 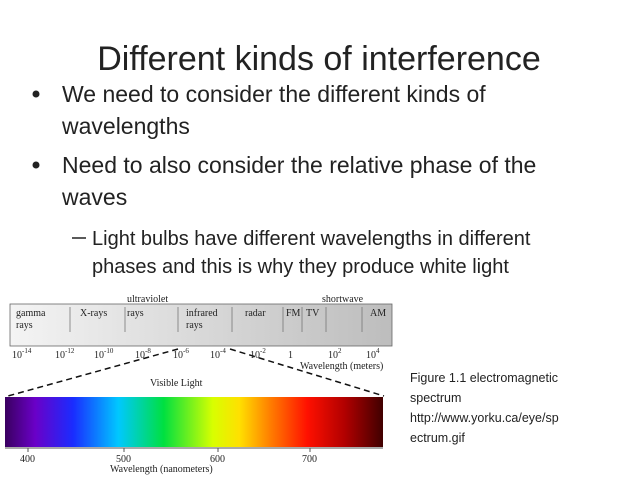 What do you see at coordinates (94, 197) in the screenshot?
I see `bullet-text: waves` at bounding box center [94, 197].